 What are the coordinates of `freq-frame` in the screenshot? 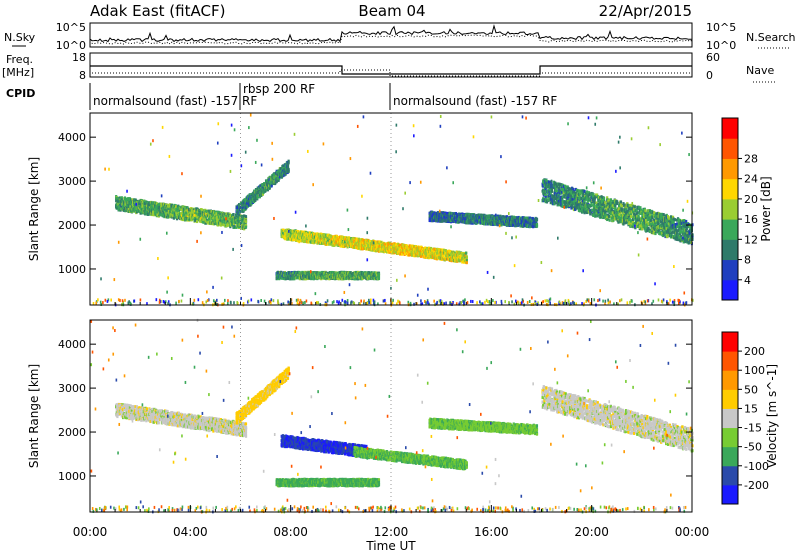 It's located at (391, 65).